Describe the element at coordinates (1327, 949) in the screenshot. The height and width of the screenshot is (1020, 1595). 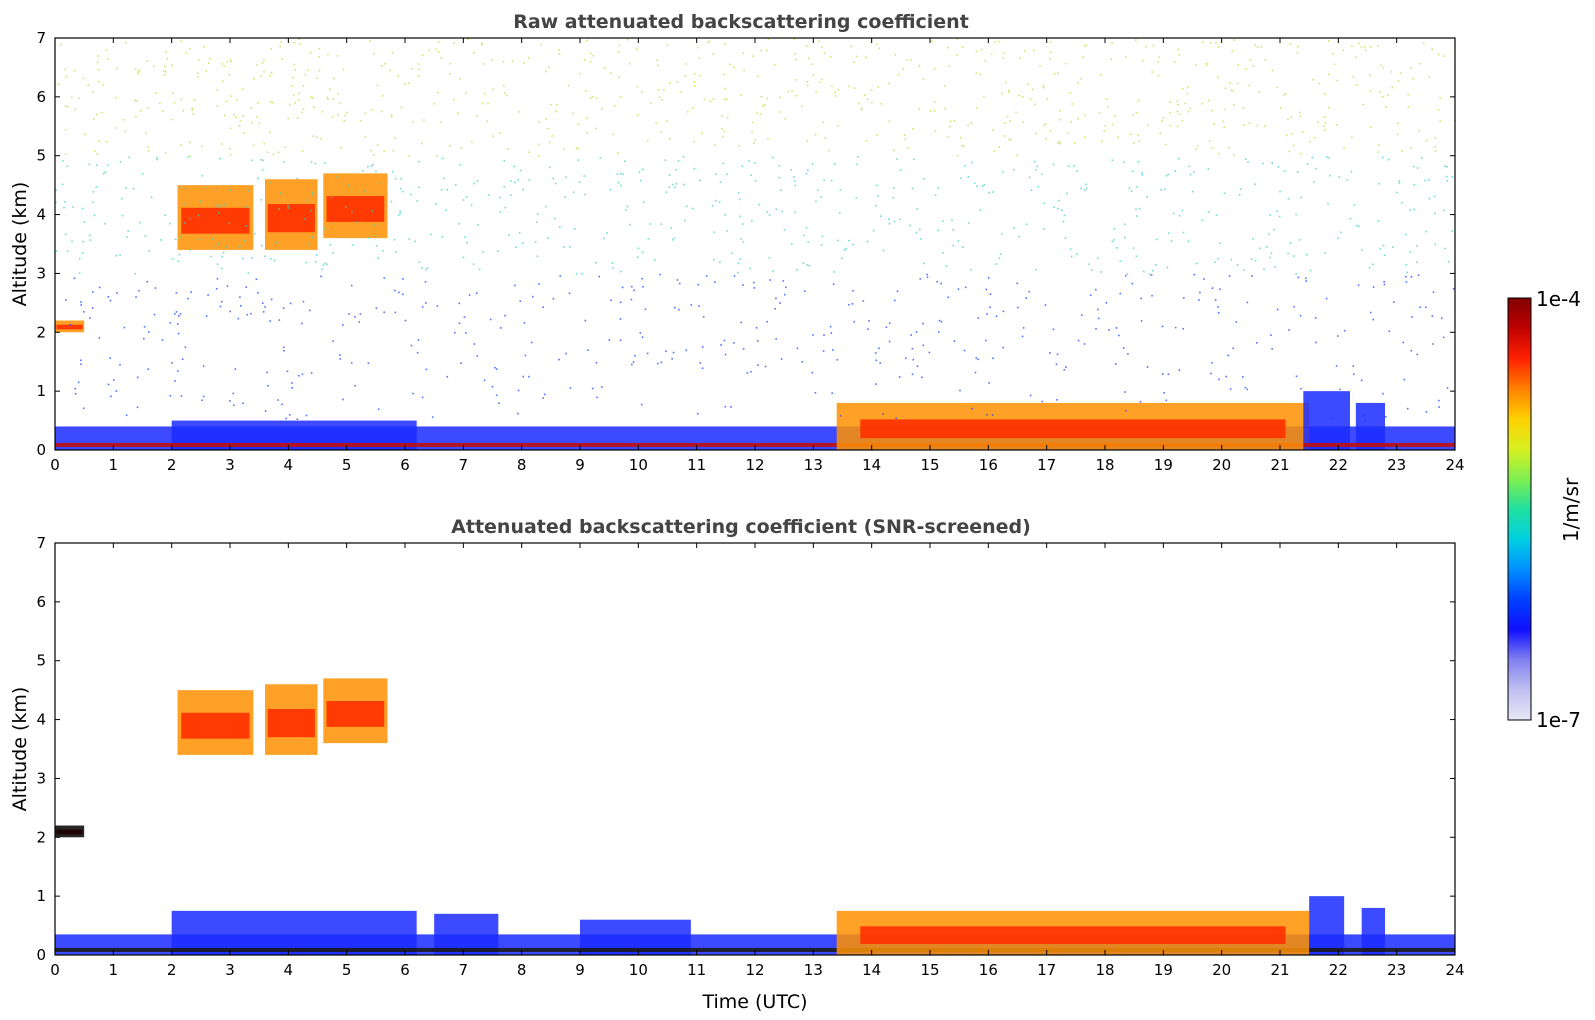
I see `feature-ground-band` at that location.